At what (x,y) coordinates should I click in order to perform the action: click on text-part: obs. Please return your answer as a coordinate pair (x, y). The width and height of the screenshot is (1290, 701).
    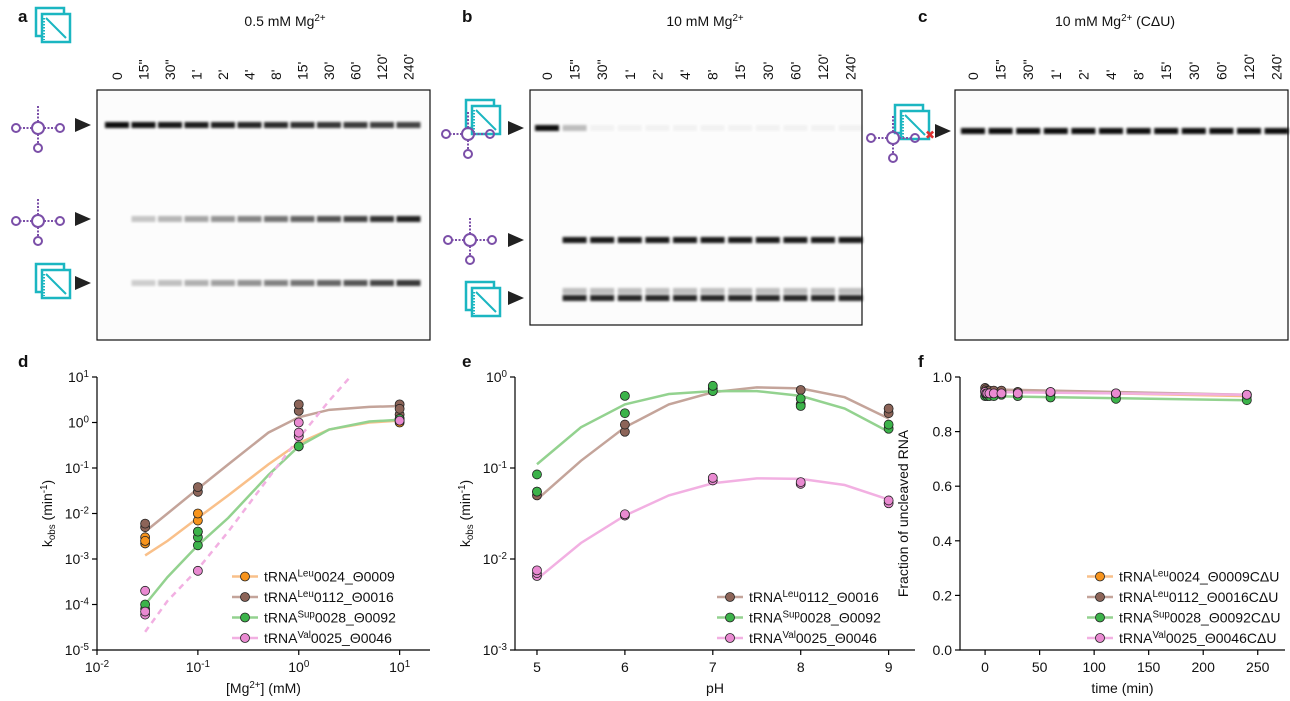
    Looking at the image, I should click on (52, 532).